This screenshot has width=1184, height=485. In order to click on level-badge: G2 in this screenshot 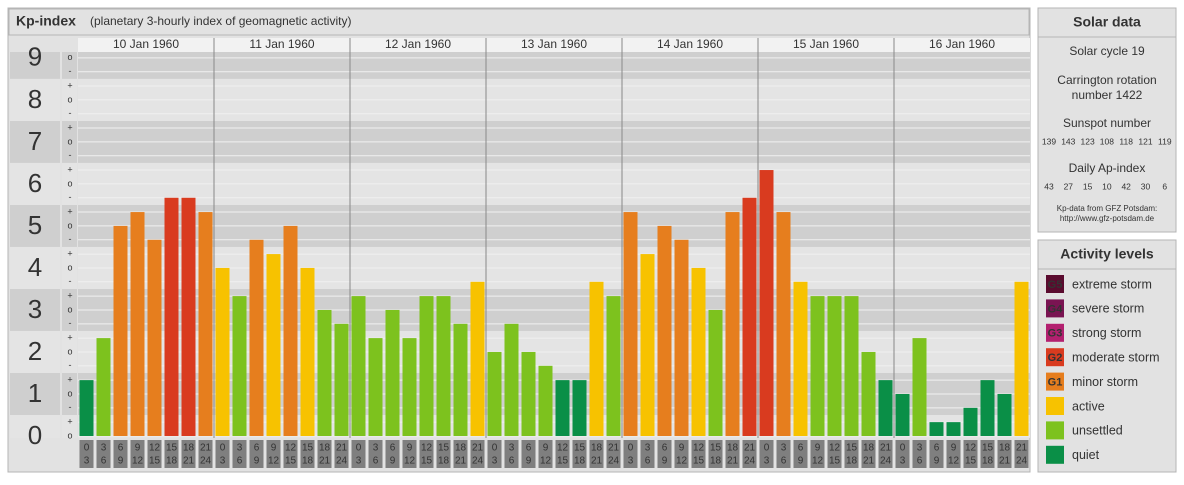, I will do `click(1055, 358)`.